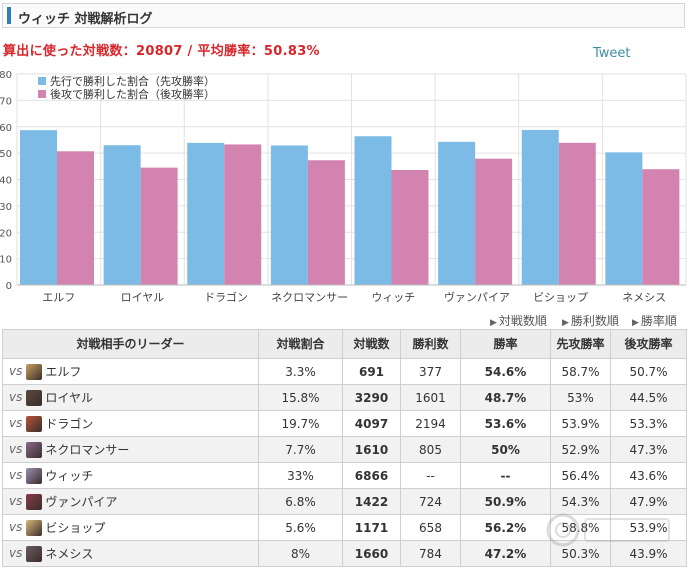 This screenshot has width=689, height=568. What do you see at coordinates (518, 321) in the screenshot?
I see `sort-by-matches-link: ▶ 対戦数順` at bounding box center [518, 321].